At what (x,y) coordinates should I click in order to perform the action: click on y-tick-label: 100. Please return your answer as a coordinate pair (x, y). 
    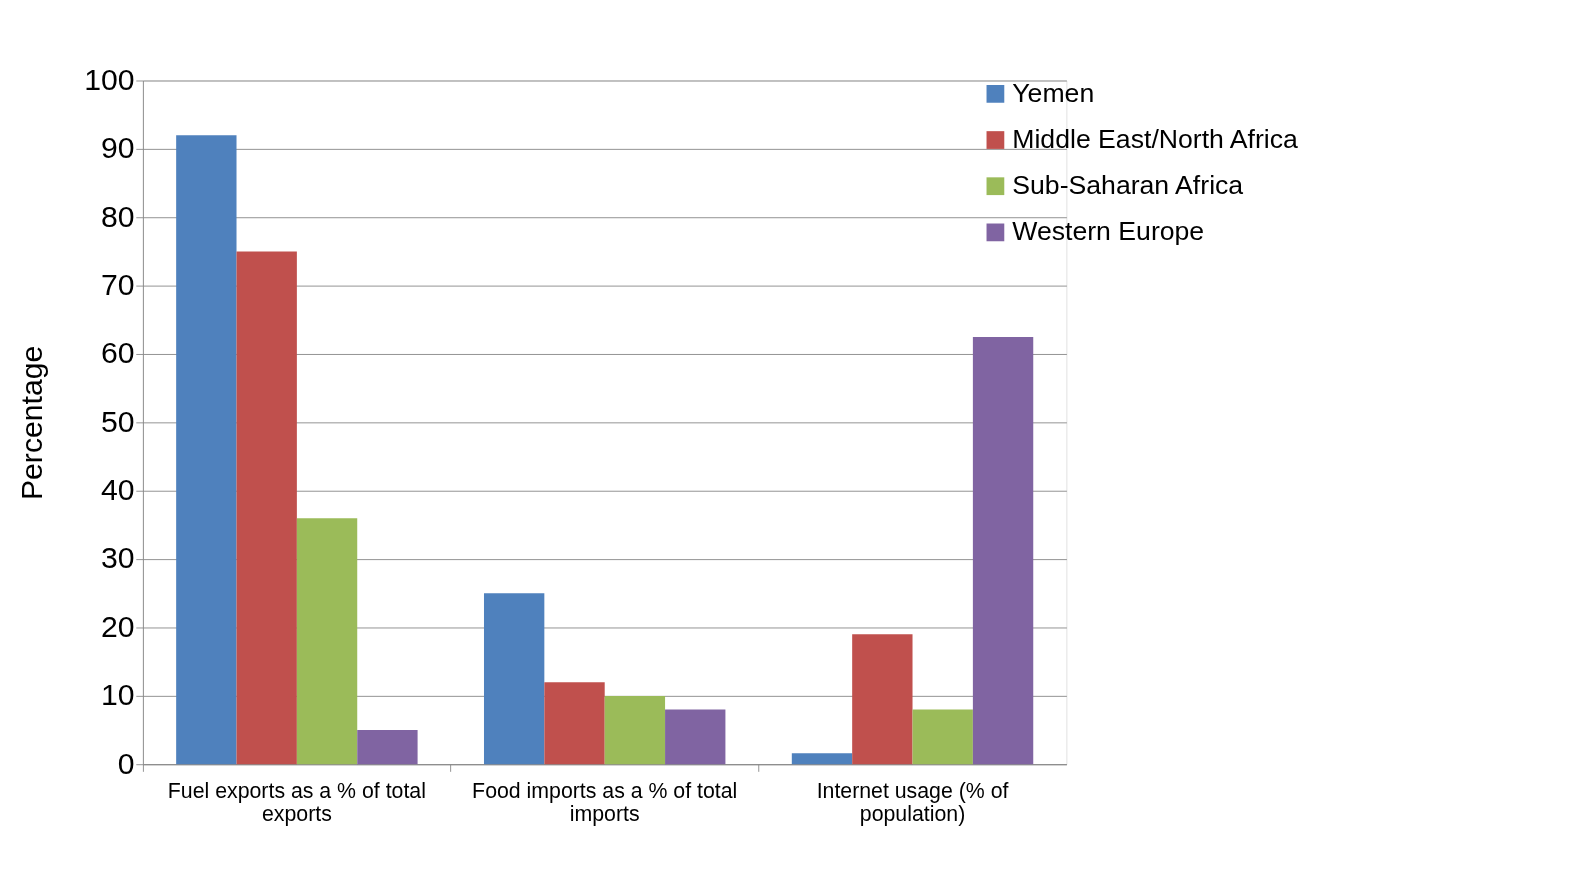
    Looking at the image, I should click on (109, 79).